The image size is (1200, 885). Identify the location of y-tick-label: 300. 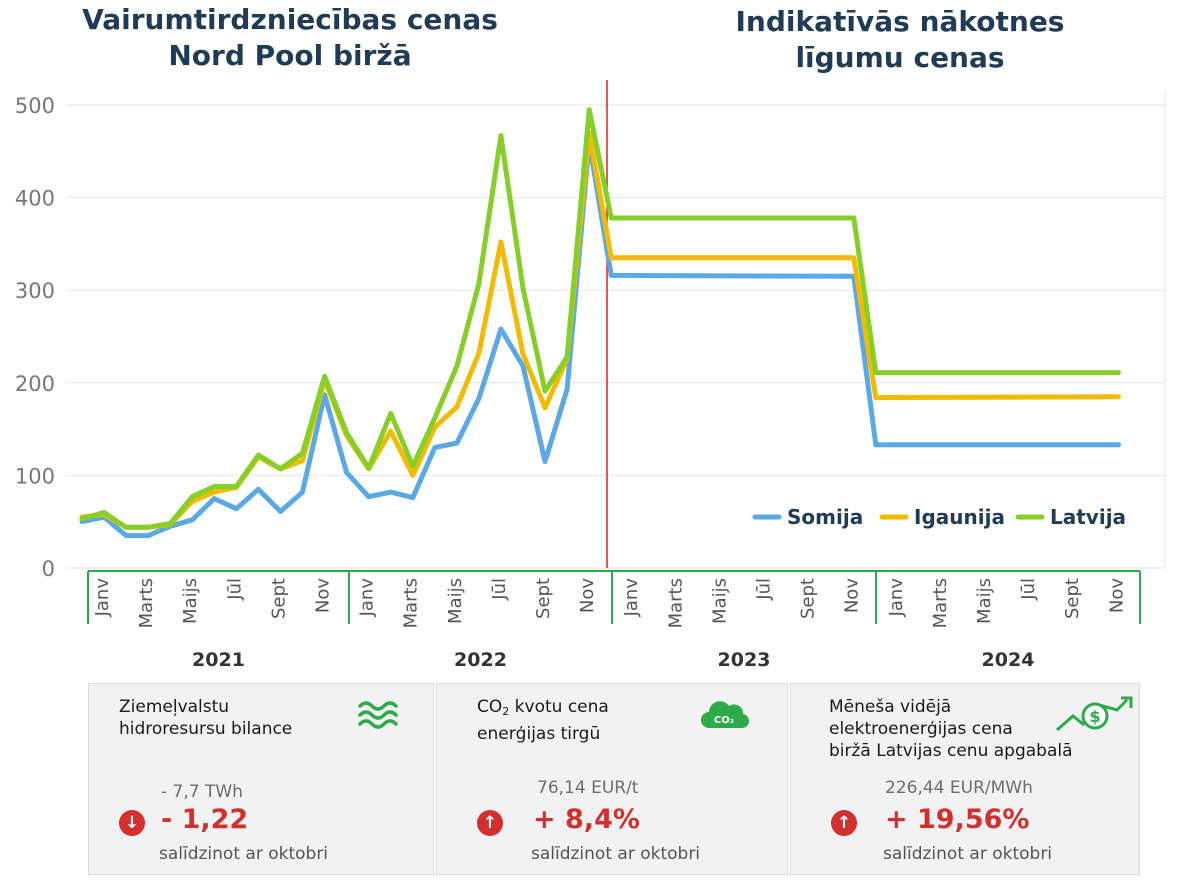
(35, 291).